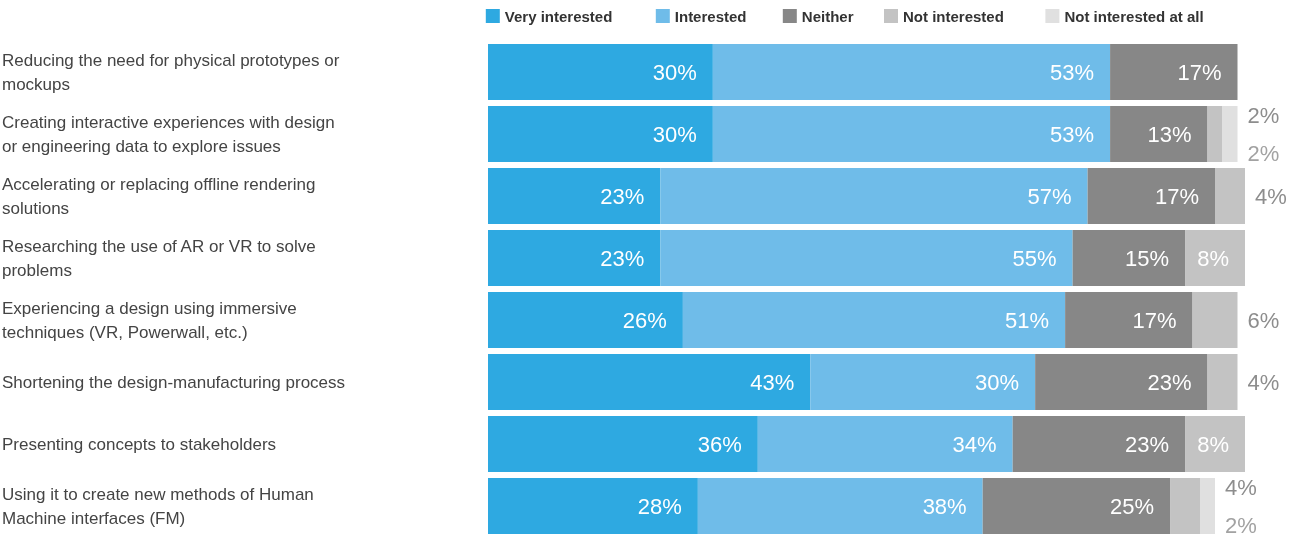 The height and width of the screenshot is (540, 1290). I want to click on data-label: 57%, so click(1049, 196).